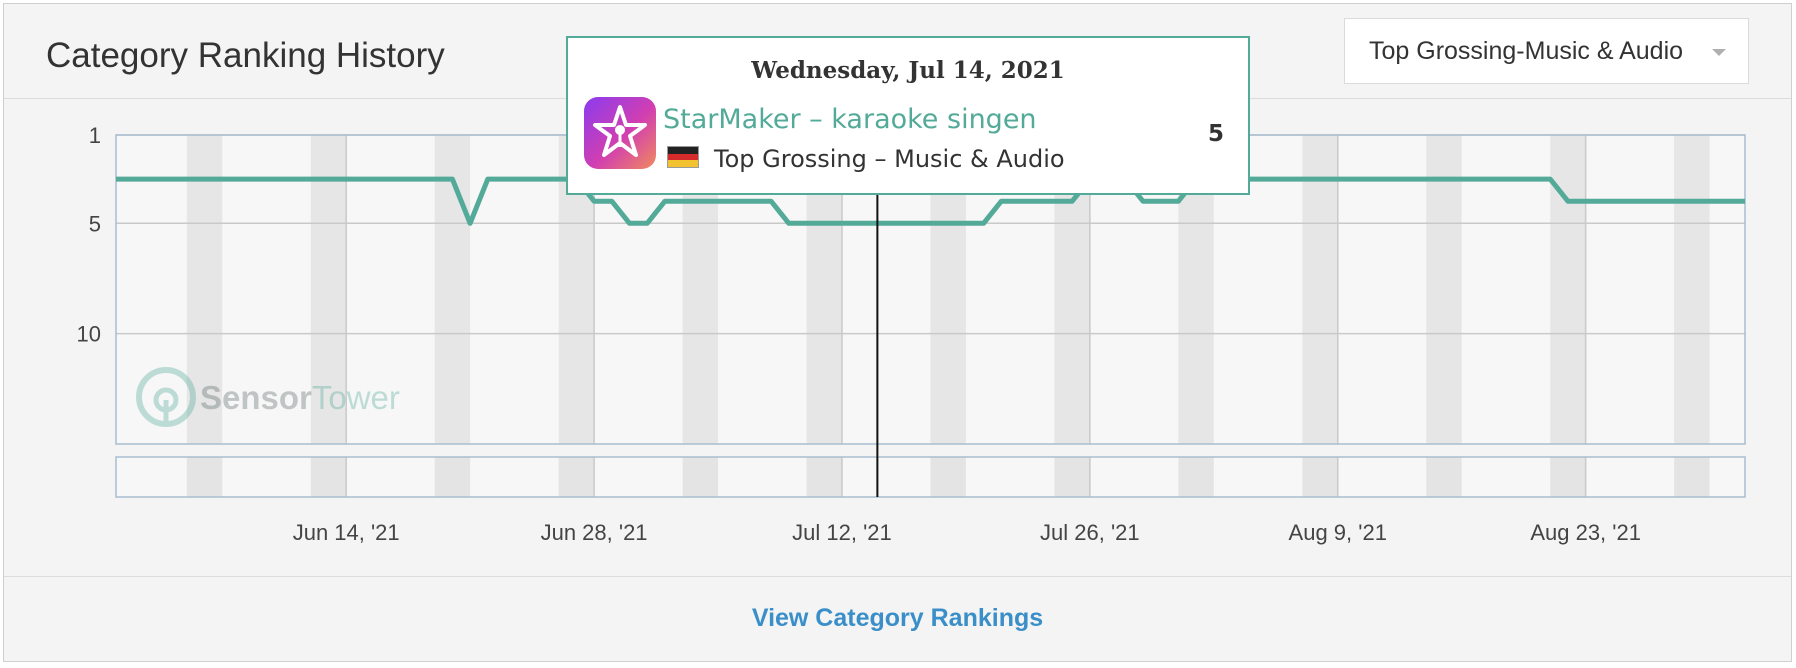 Image resolution: width=1796 pixels, height=668 pixels. What do you see at coordinates (842, 532) in the screenshot?
I see `x-tick-label: Jul 12, '21` at bounding box center [842, 532].